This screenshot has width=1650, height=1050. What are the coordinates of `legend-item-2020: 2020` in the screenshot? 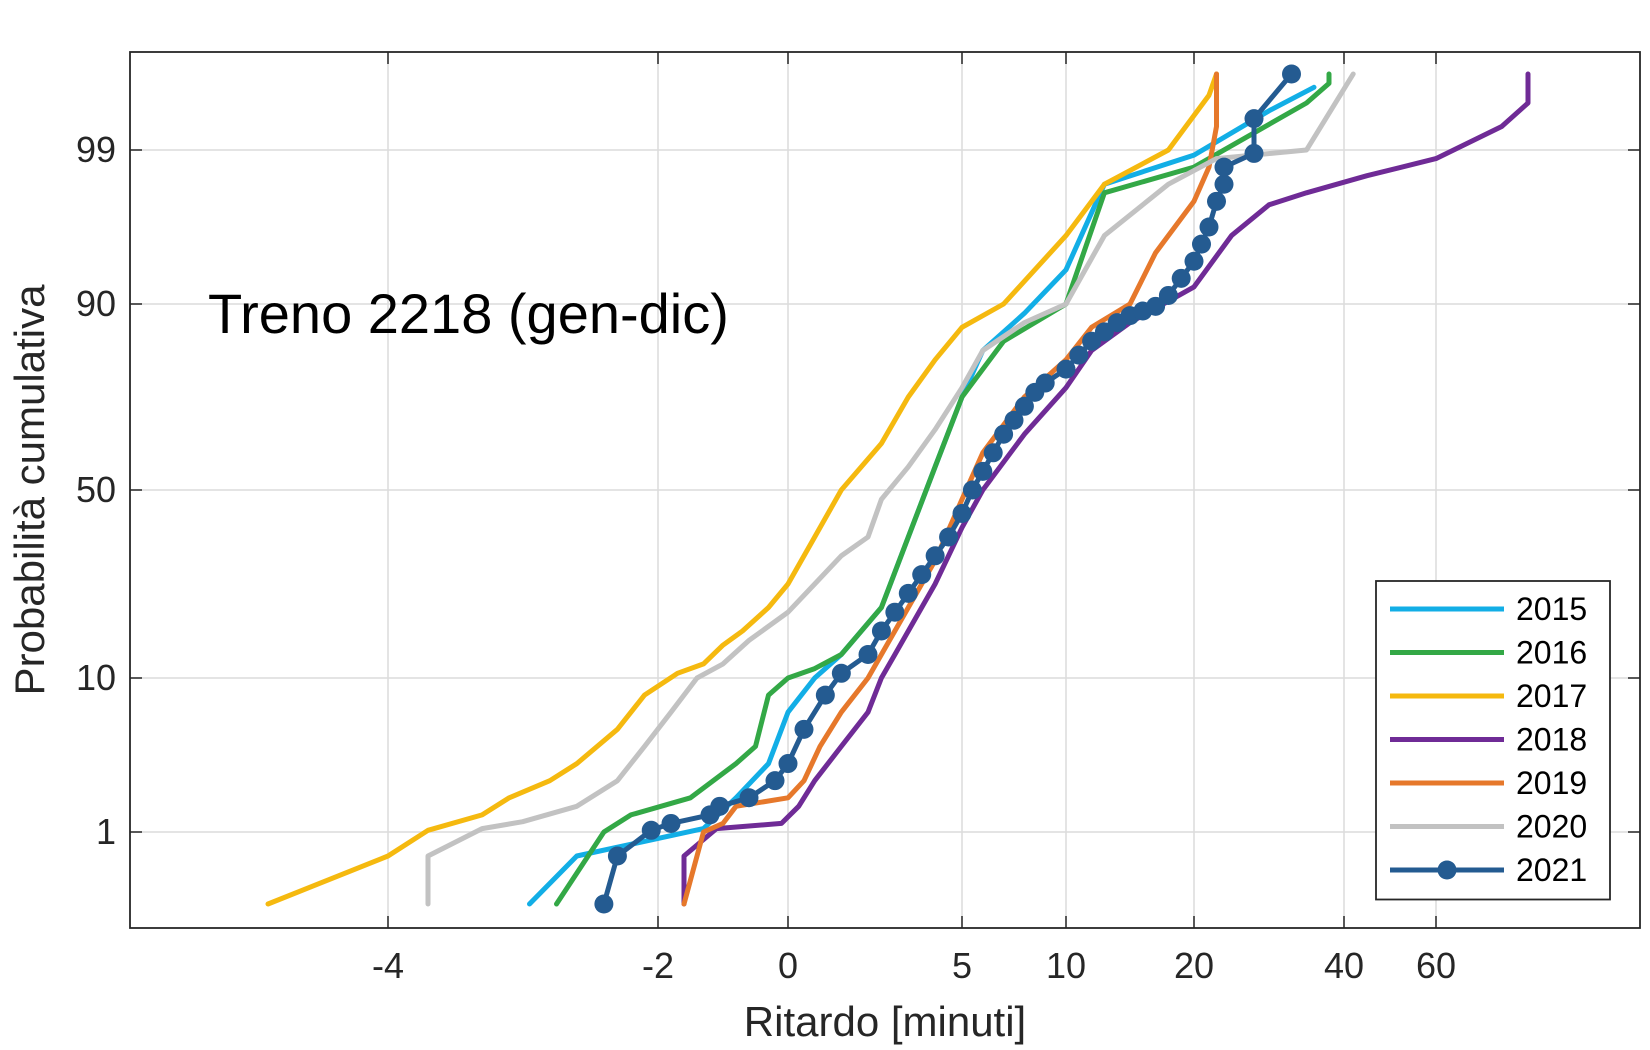 It's located at (1488, 827).